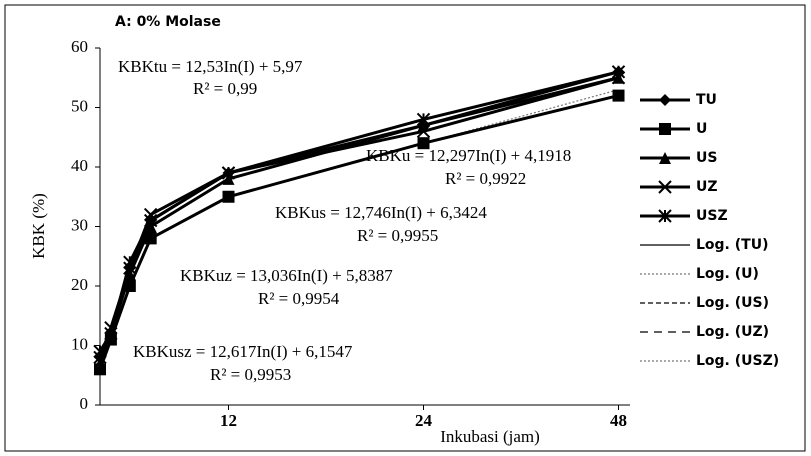  Describe the element at coordinates (737, 361) in the screenshot. I see `legend-label: Log. (USZ)` at that location.